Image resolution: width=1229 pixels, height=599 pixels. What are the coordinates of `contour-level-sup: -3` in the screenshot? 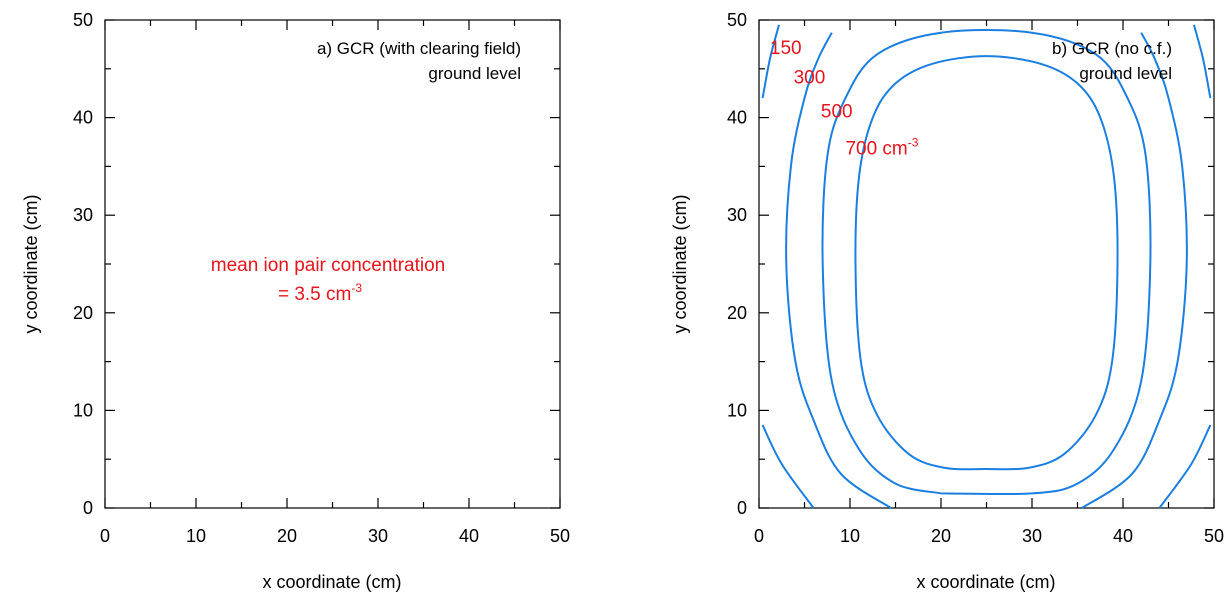 It's located at (913, 143).